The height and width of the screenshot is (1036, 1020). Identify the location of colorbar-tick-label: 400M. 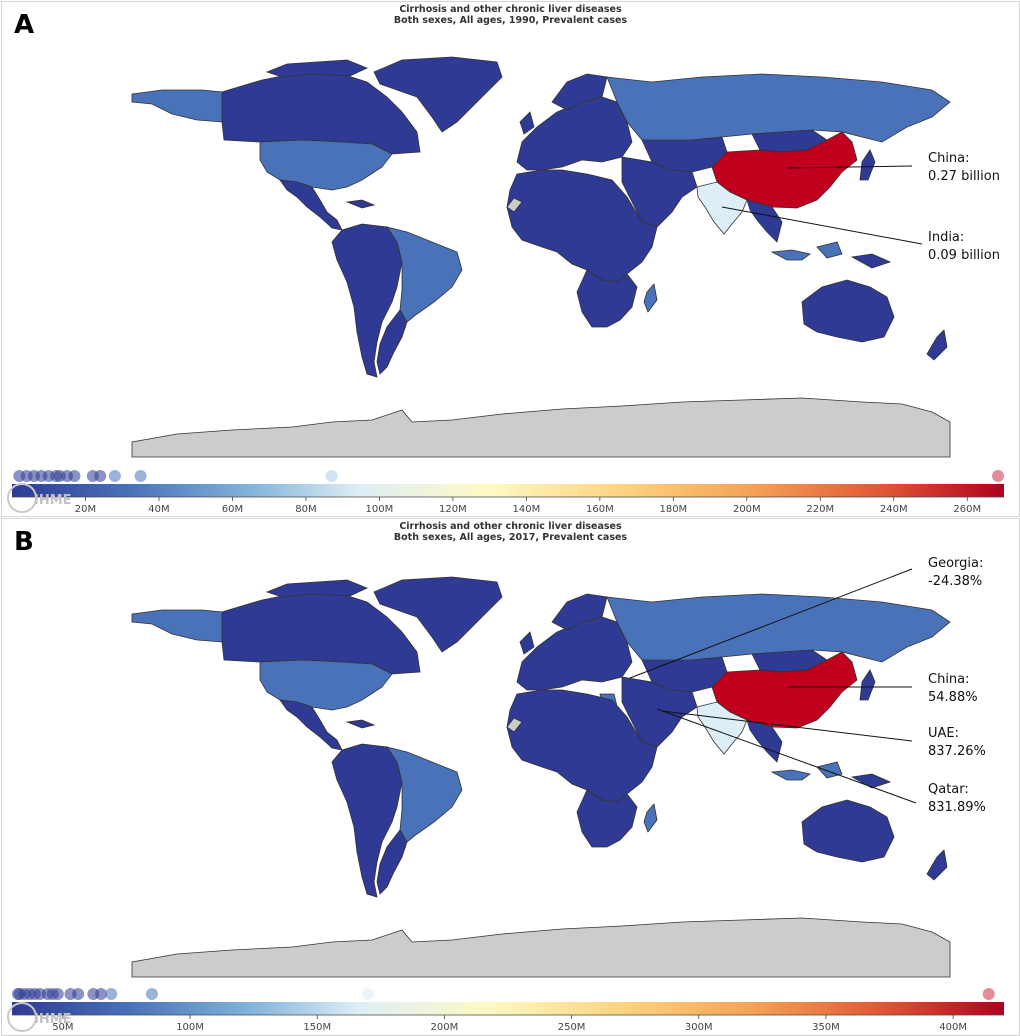
(953, 1027).